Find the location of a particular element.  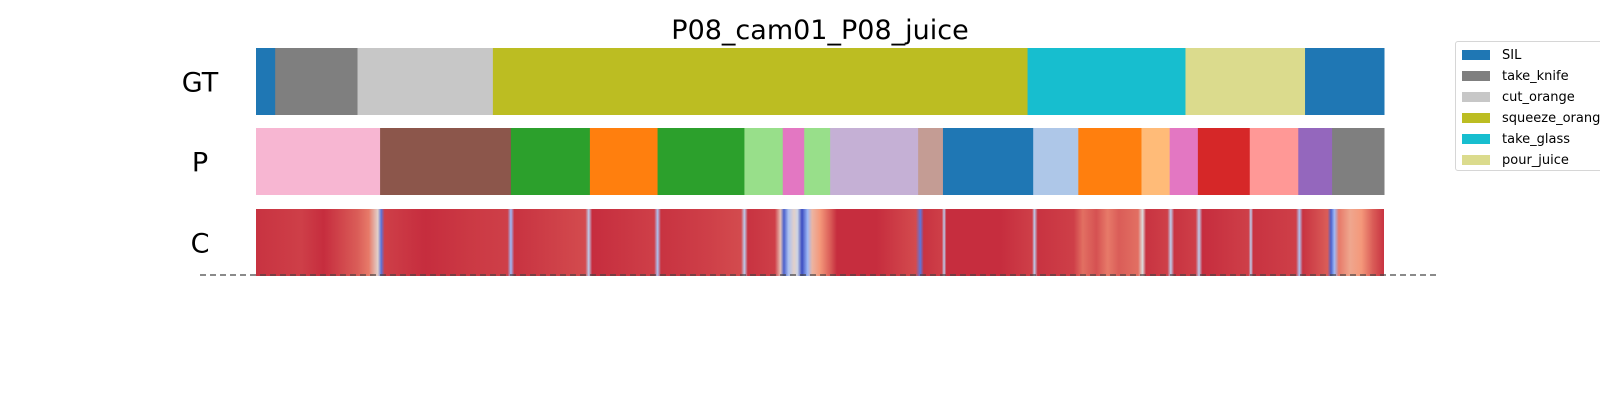

legend-label: cut_orange is located at coordinates (1538, 97).